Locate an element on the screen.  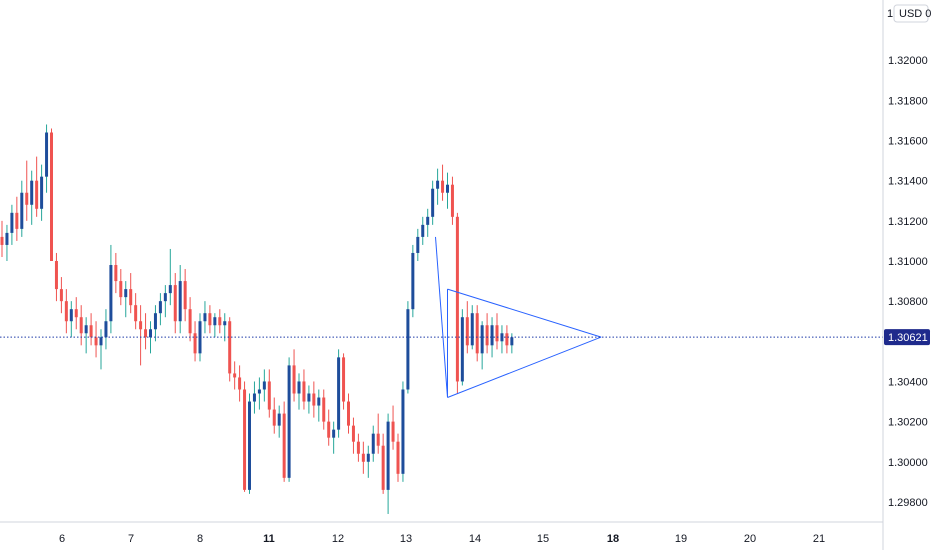
price-tick-label: 1.31600 is located at coordinates (908, 142).